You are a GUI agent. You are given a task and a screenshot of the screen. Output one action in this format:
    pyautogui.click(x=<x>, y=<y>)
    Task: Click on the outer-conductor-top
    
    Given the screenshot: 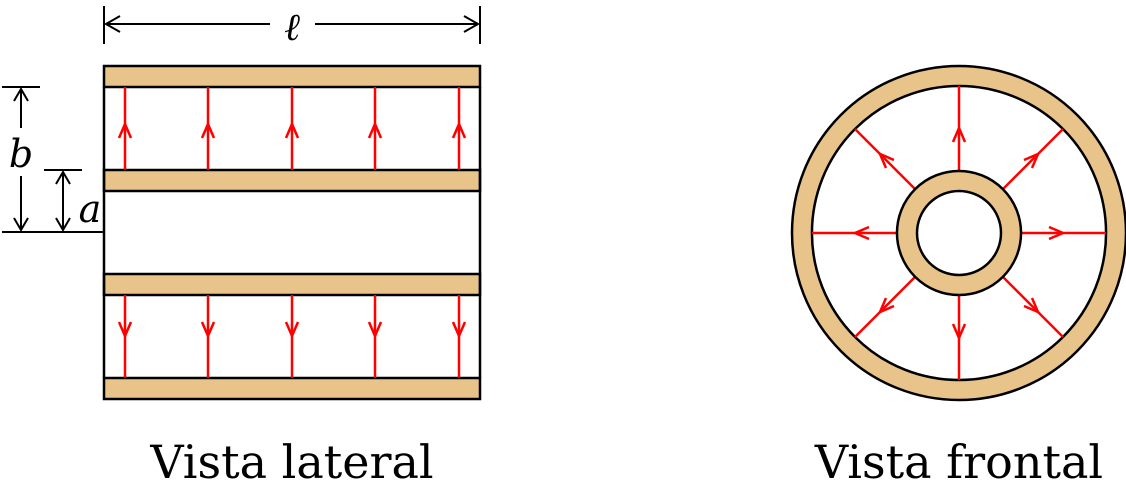 What is the action you would take?
    pyautogui.click(x=292, y=76)
    